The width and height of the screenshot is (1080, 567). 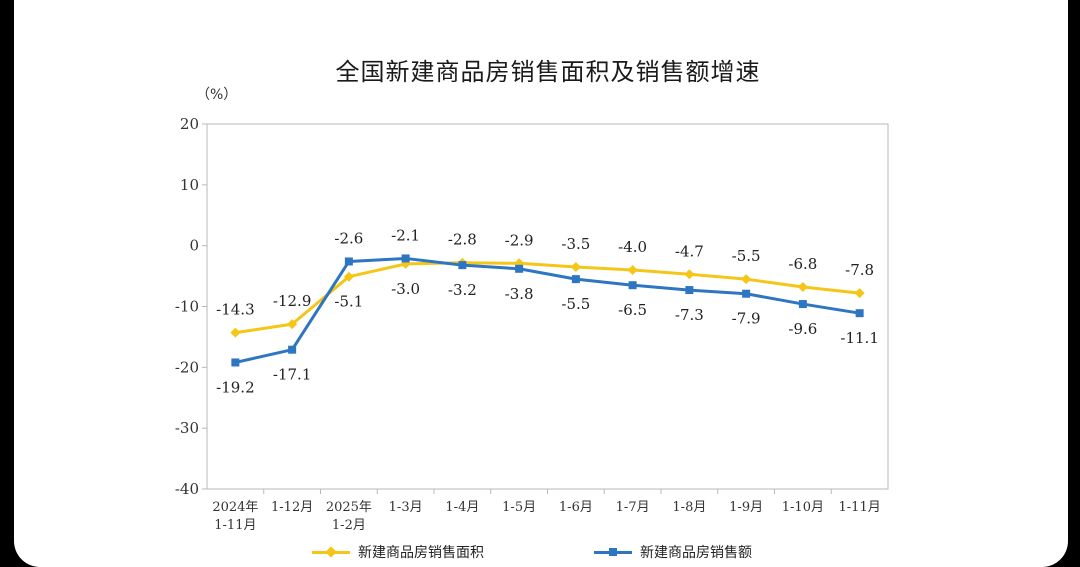 I want to click on legend-area-label: 新建商品房销售面积, so click(x=421, y=553).